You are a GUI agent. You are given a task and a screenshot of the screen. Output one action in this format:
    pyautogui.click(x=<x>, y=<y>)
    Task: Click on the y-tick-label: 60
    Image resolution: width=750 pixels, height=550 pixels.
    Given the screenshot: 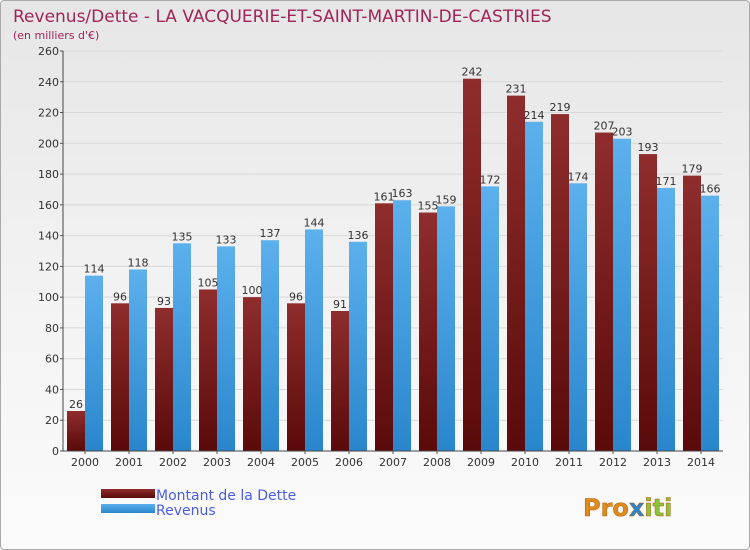 What is the action you would take?
    pyautogui.click(x=52, y=359)
    